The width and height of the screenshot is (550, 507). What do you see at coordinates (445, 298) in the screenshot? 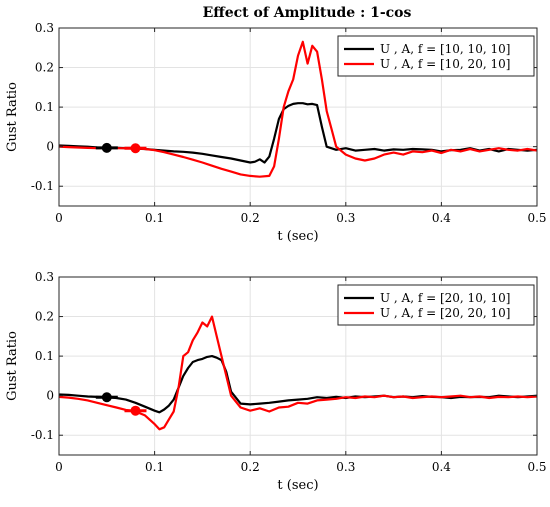
I see `legend-label-0: U , A, f = [20, 10, 10]` at bounding box center [445, 298].